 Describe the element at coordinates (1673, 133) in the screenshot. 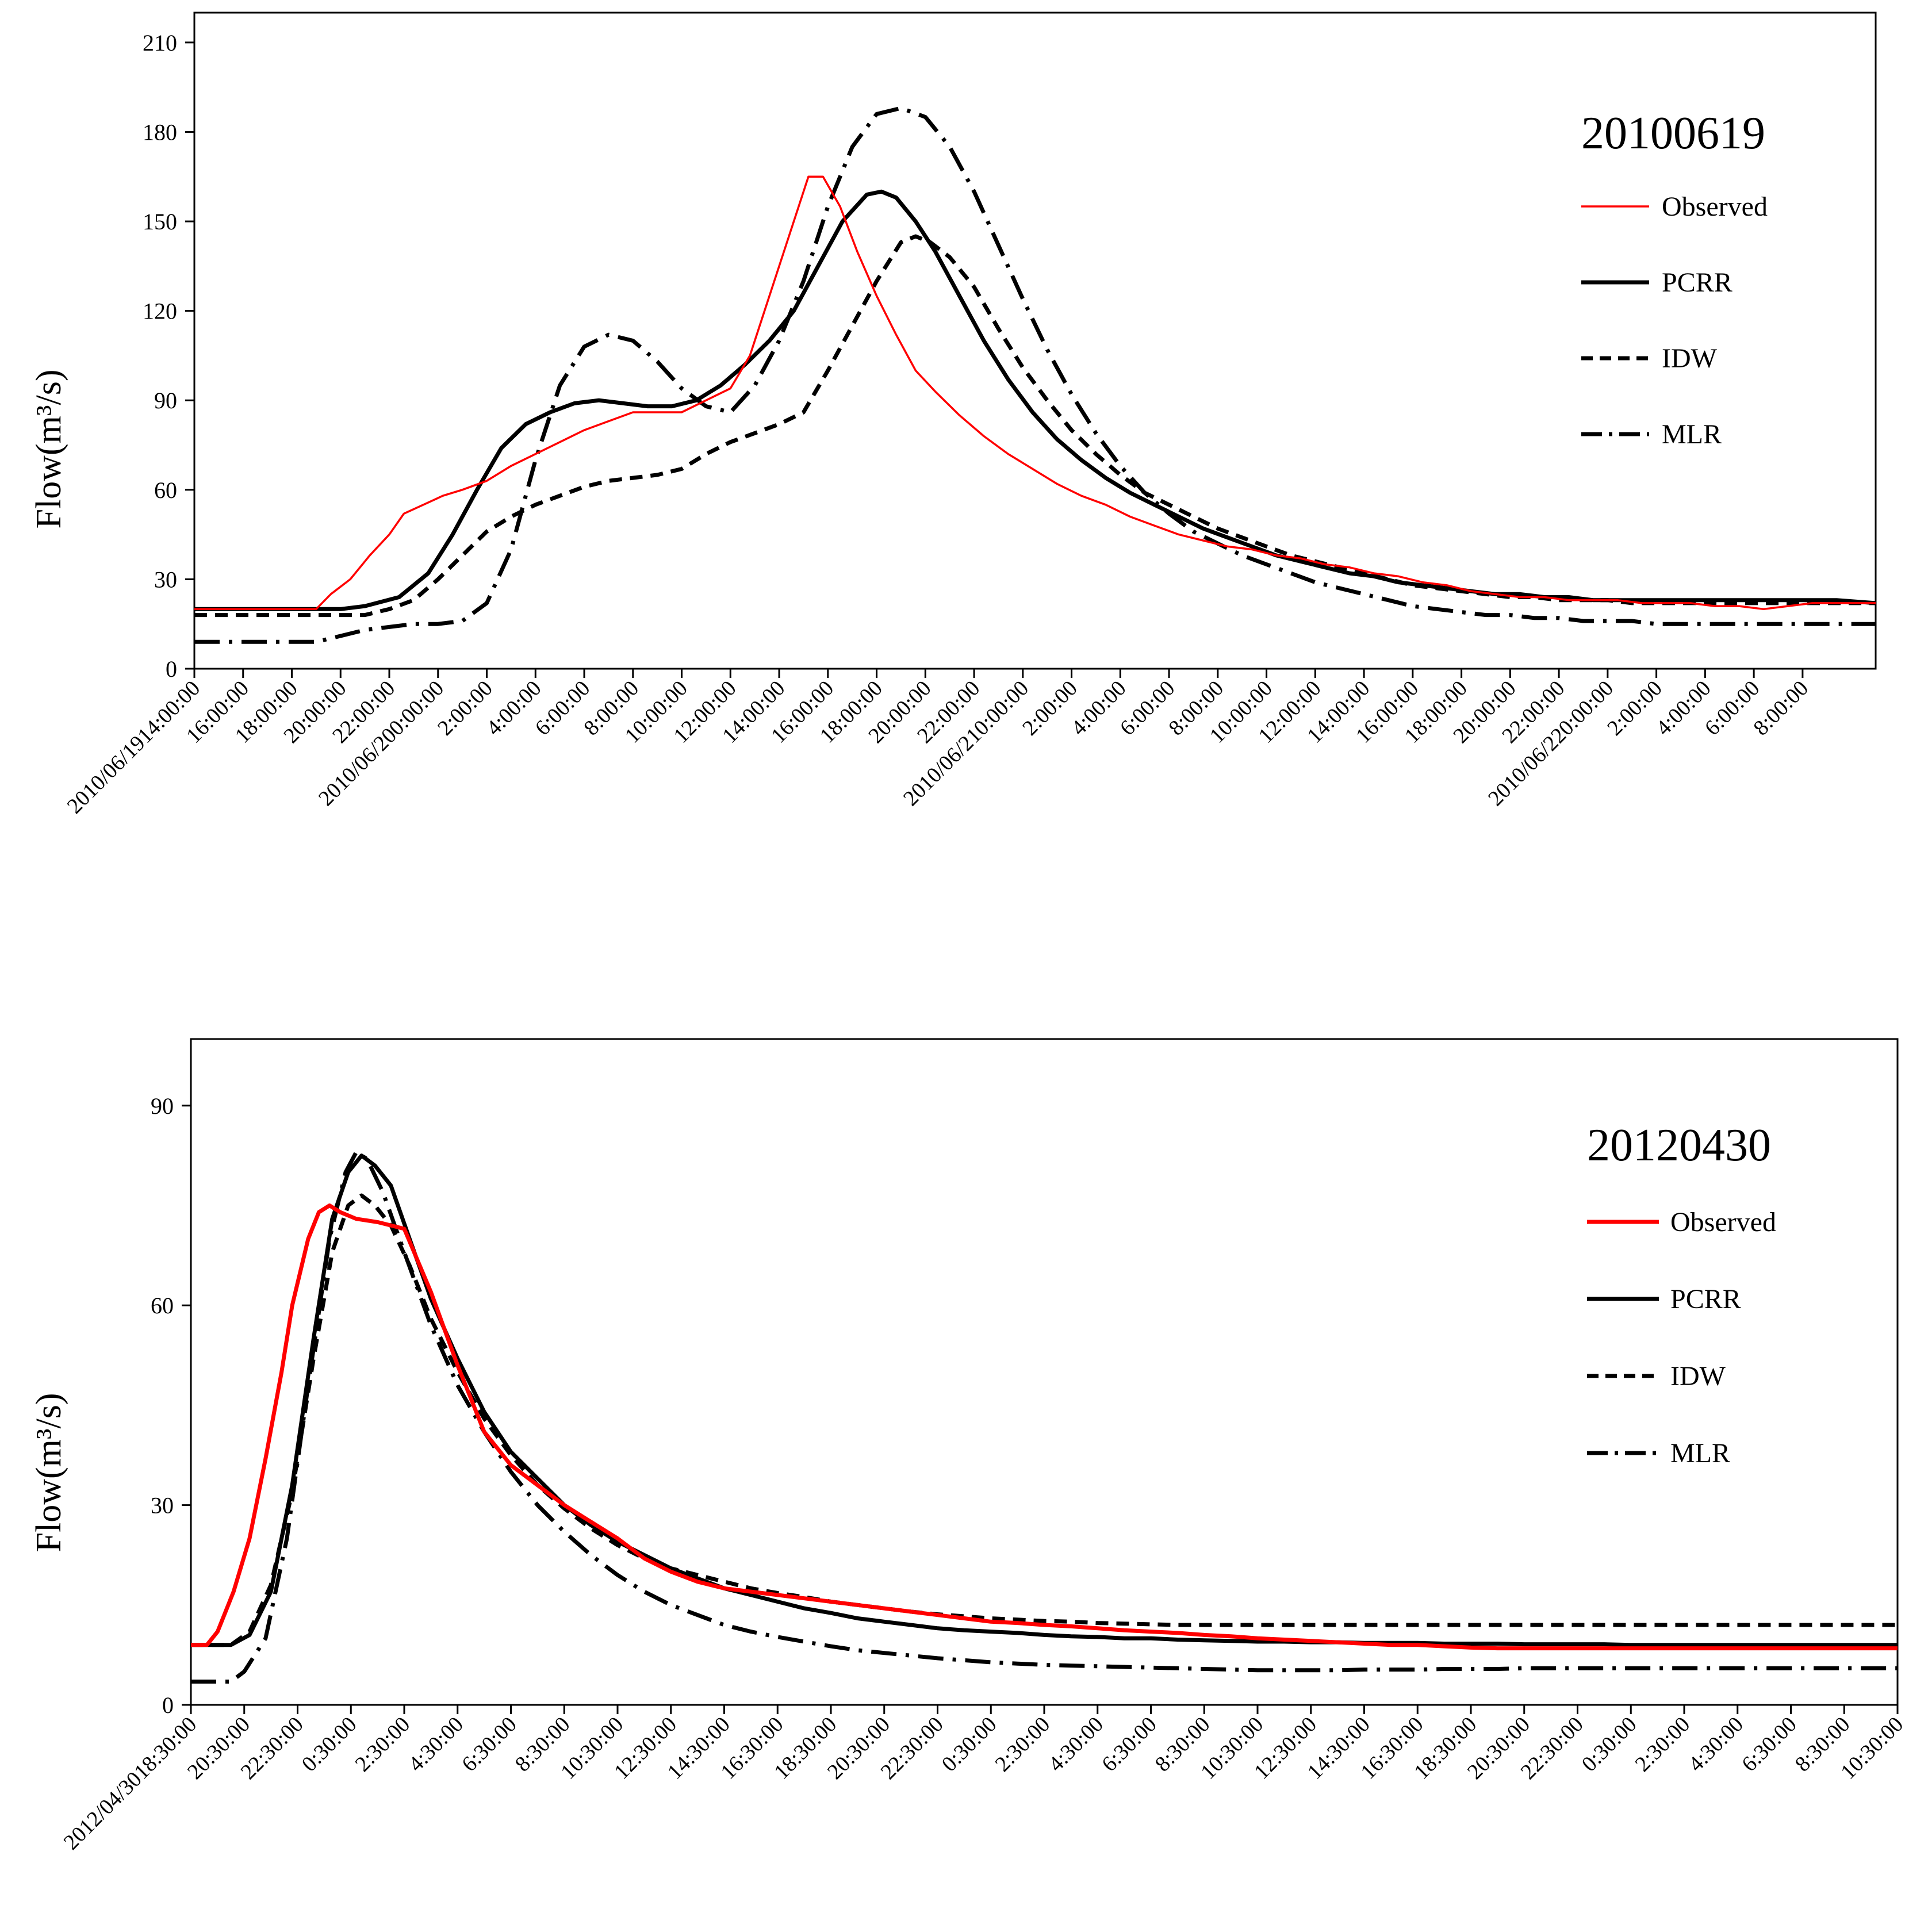

I see `event-label: 20100619` at that location.